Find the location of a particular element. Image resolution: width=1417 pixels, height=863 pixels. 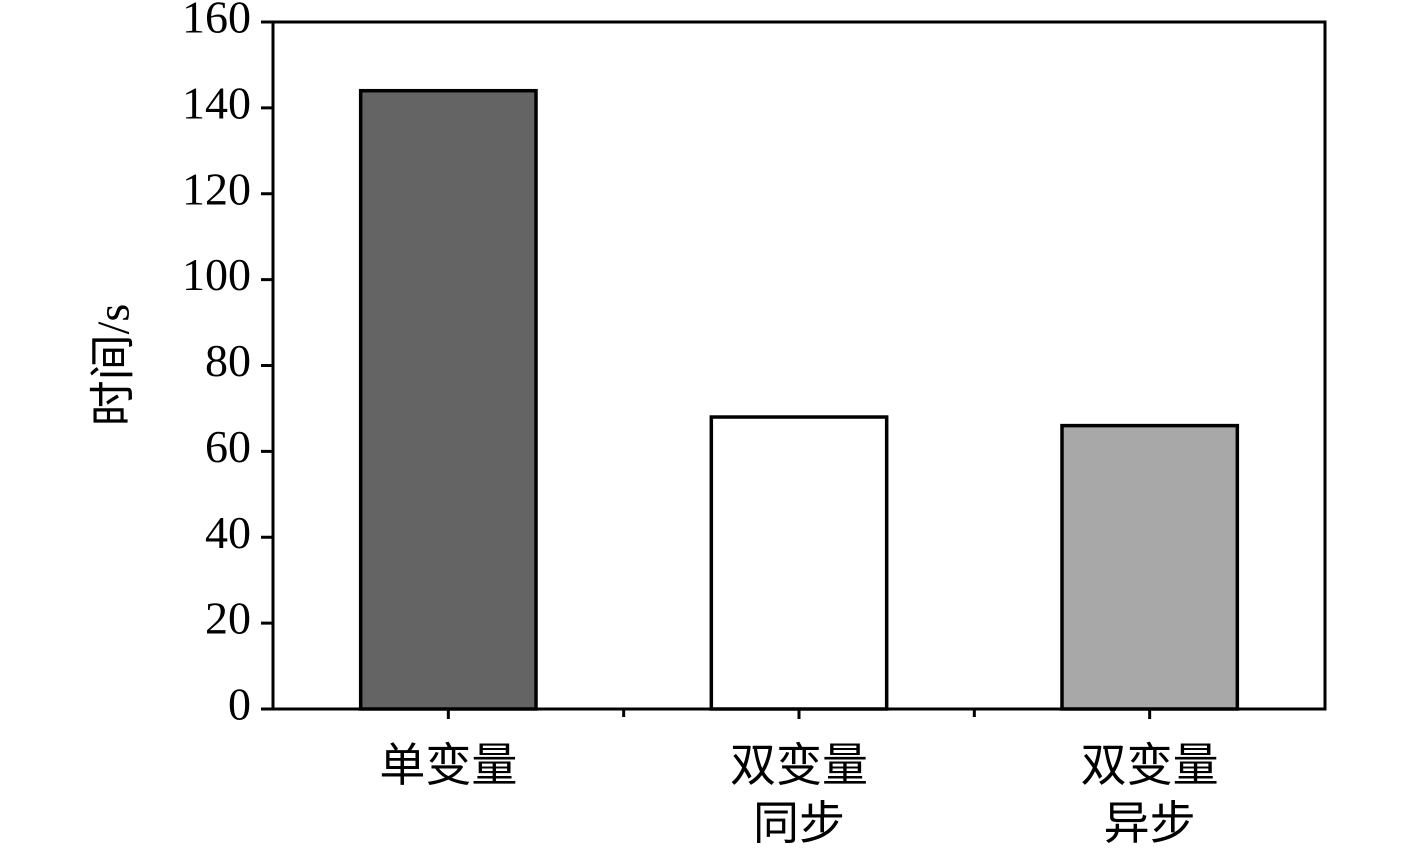

y-tick-label: 100 is located at coordinates (216, 274).